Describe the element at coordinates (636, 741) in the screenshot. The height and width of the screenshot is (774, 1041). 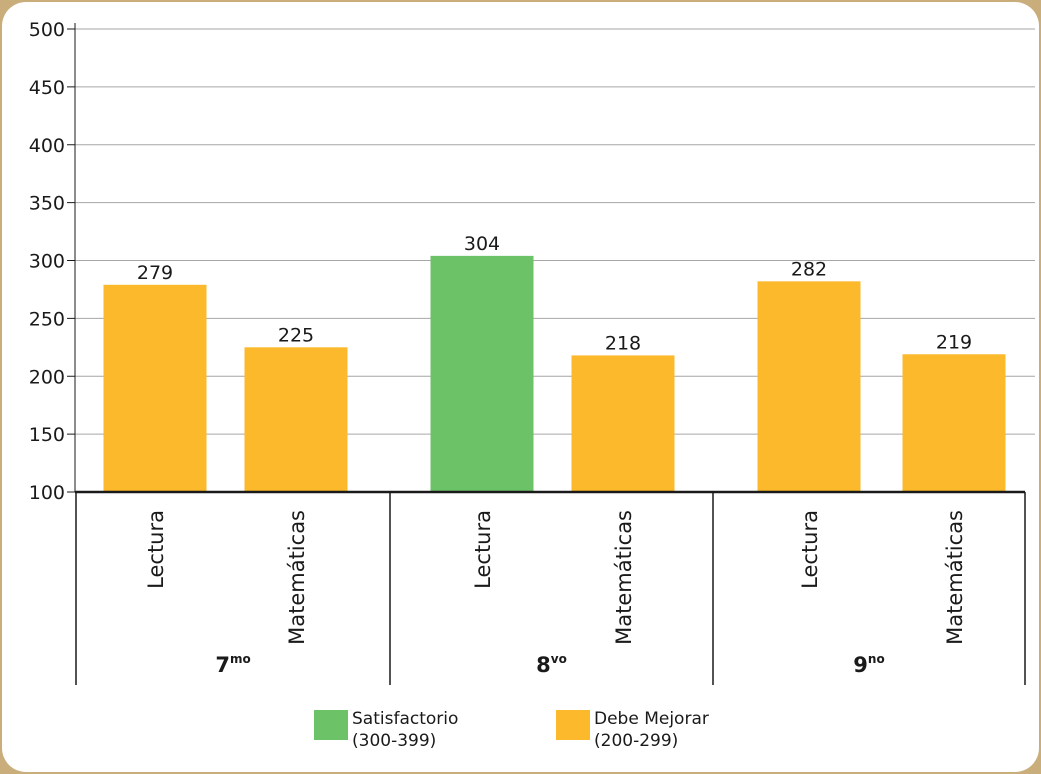
I see `legend-range-debe-mejorar: (200-299)` at that location.